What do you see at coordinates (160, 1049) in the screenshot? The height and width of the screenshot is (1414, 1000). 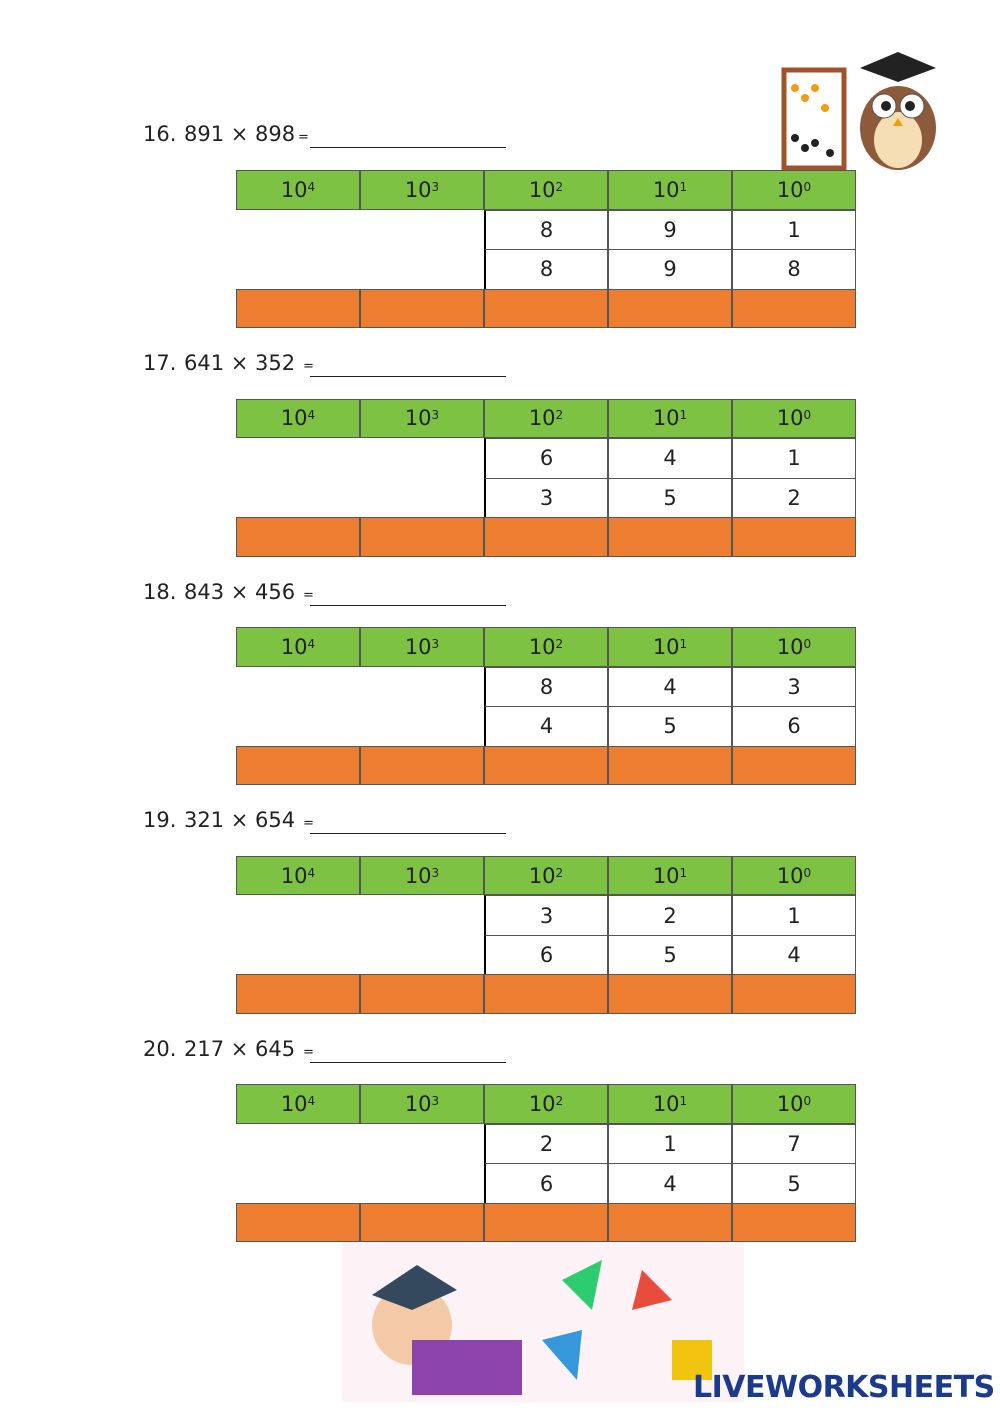 I see `problem-number: 20.` at bounding box center [160, 1049].